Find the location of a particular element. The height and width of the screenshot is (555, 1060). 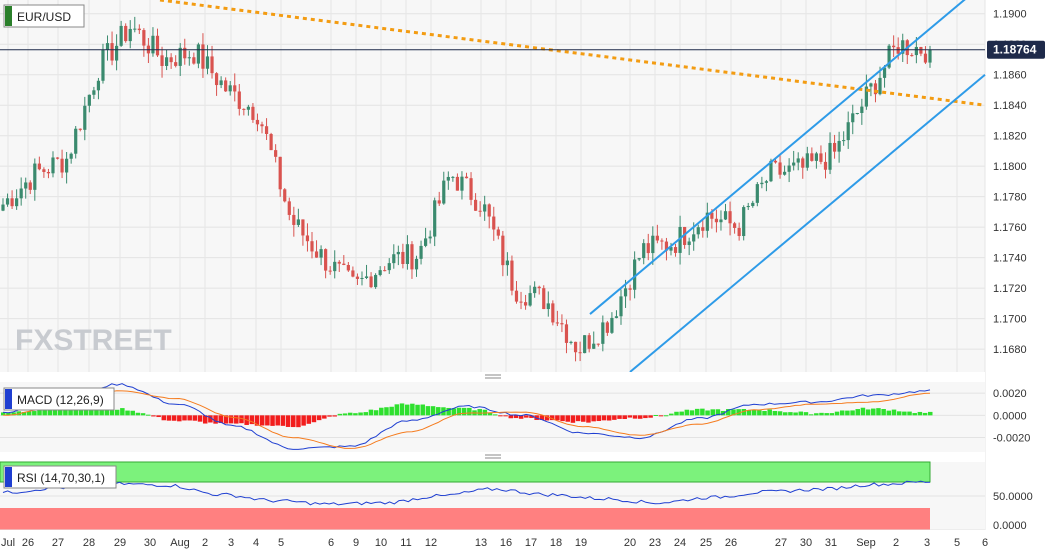

macd-axis: 0.0020 0.0000 -0.0020 is located at coordinates (1011, 416).